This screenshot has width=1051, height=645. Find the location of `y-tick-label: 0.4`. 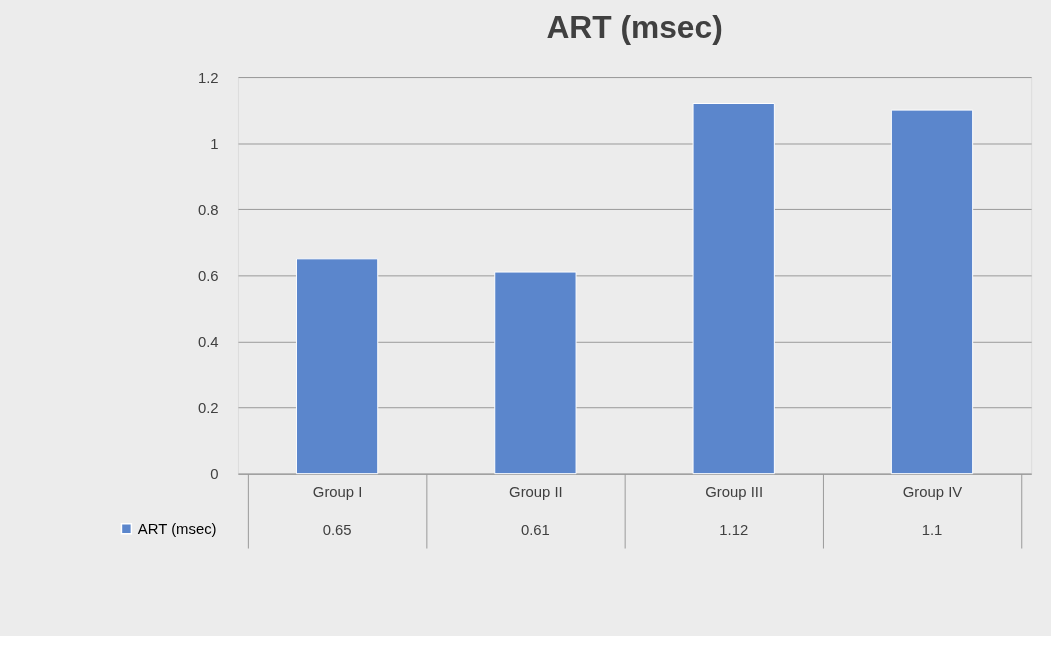

y-tick-label: 0.4 is located at coordinates (208, 341).